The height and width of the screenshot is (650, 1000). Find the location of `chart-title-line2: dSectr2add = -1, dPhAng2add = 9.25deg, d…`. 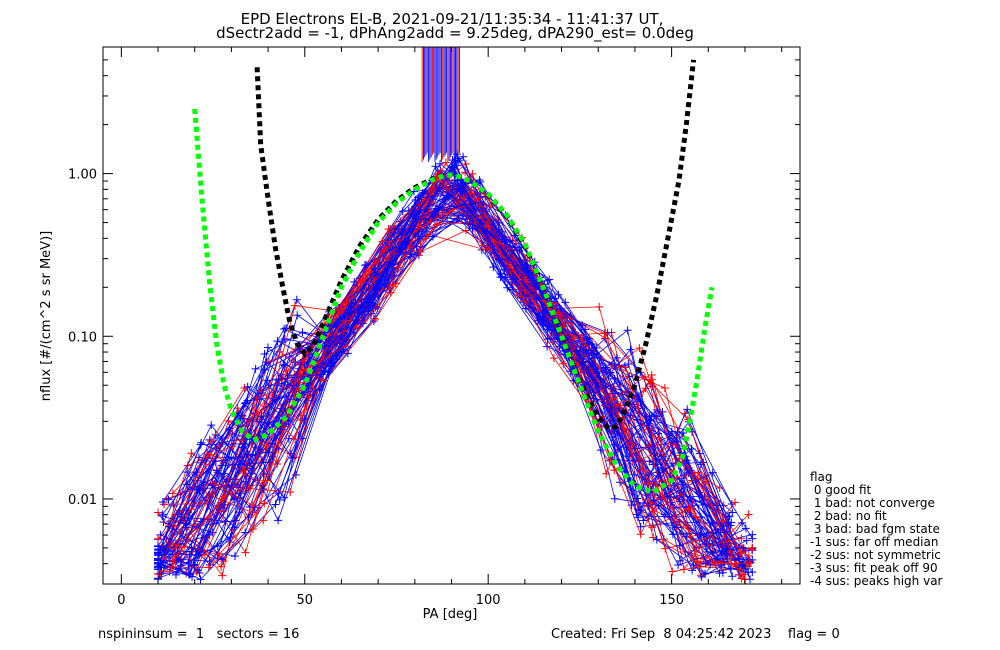

chart-title-line2: dSectr2add = -1, dPhAng2add = 9.25deg, d… is located at coordinates (455, 33).